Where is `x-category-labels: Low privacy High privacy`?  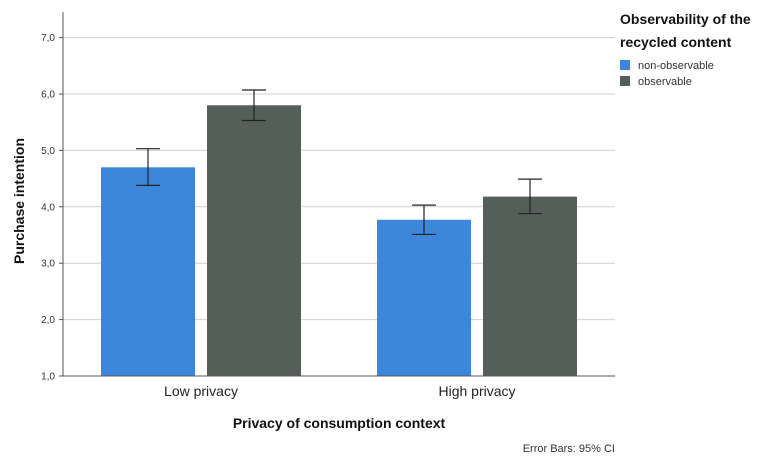 x-category-labels: Low privacy High privacy is located at coordinates (339, 391).